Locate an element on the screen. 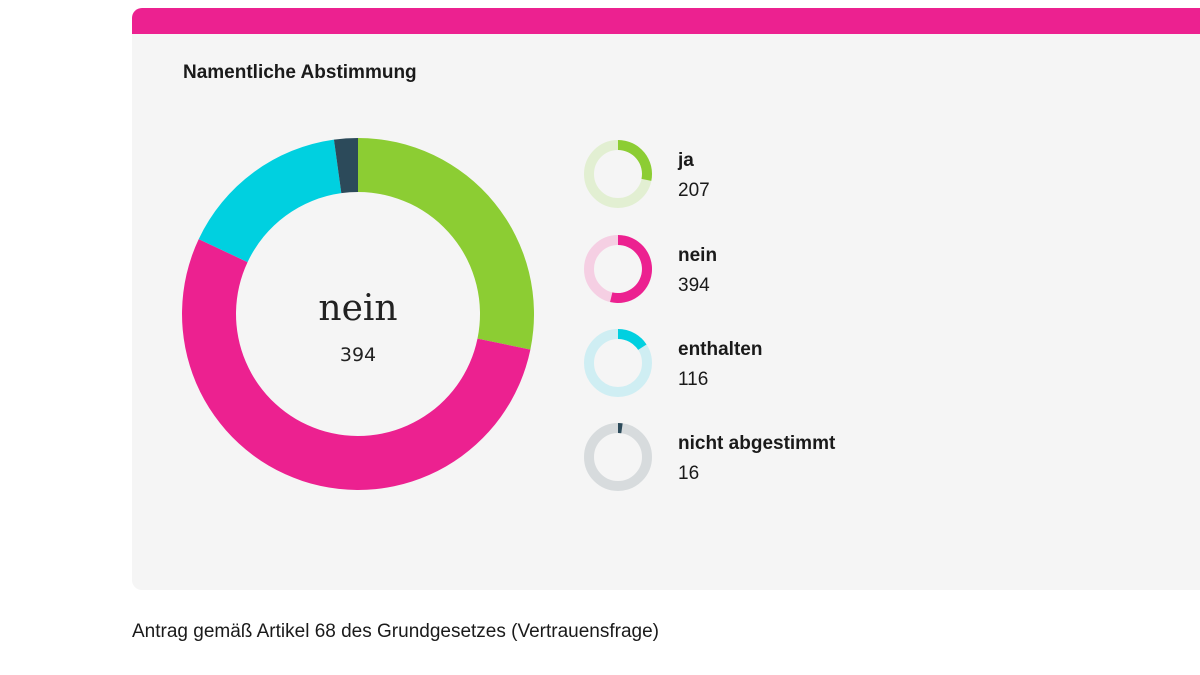 The image size is (1200, 675). legend-count: 394 is located at coordinates (694, 285).